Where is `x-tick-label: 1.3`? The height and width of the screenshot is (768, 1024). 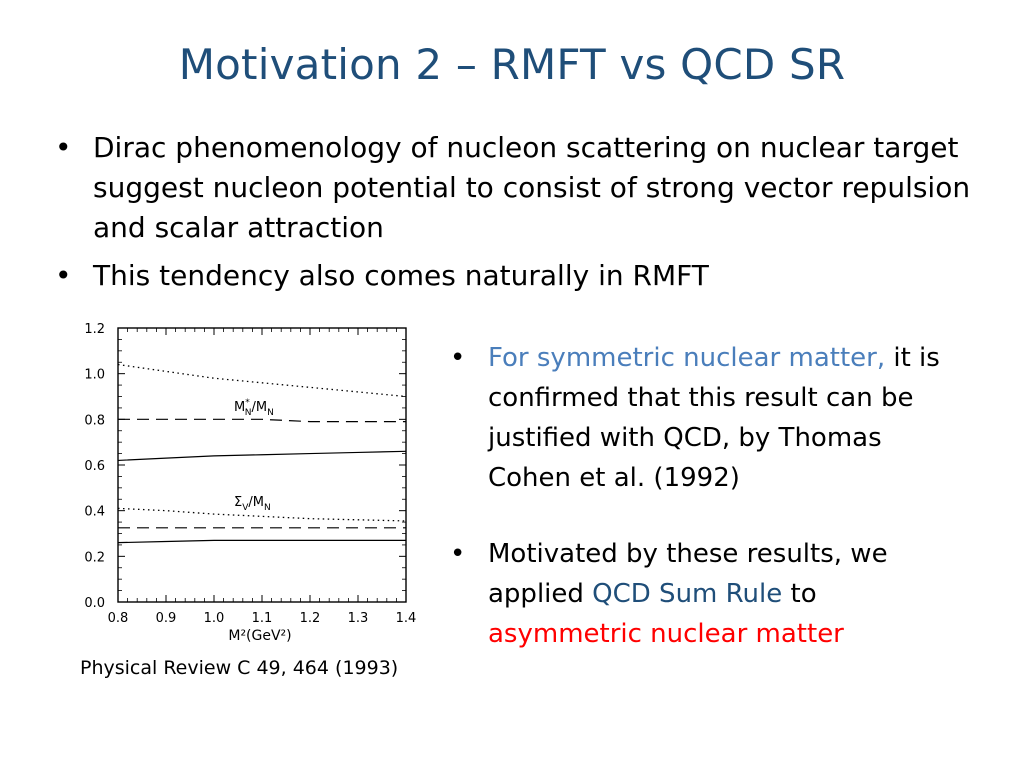 x-tick-label: 1.3 is located at coordinates (358, 618).